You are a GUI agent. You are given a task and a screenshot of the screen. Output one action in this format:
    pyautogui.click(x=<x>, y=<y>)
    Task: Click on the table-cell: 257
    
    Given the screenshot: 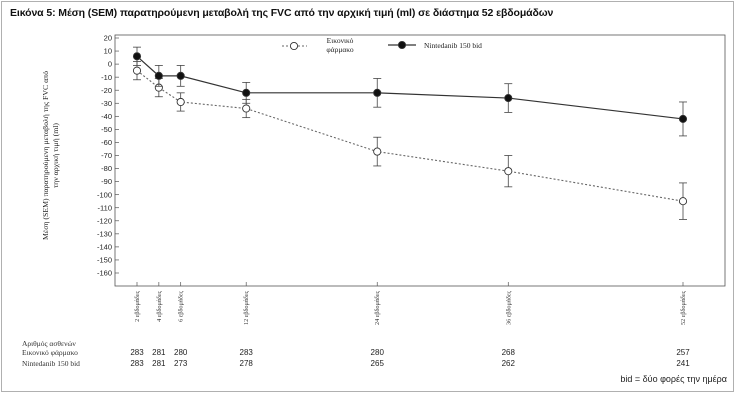 What is the action you would take?
    pyautogui.click(x=683, y=352)
    